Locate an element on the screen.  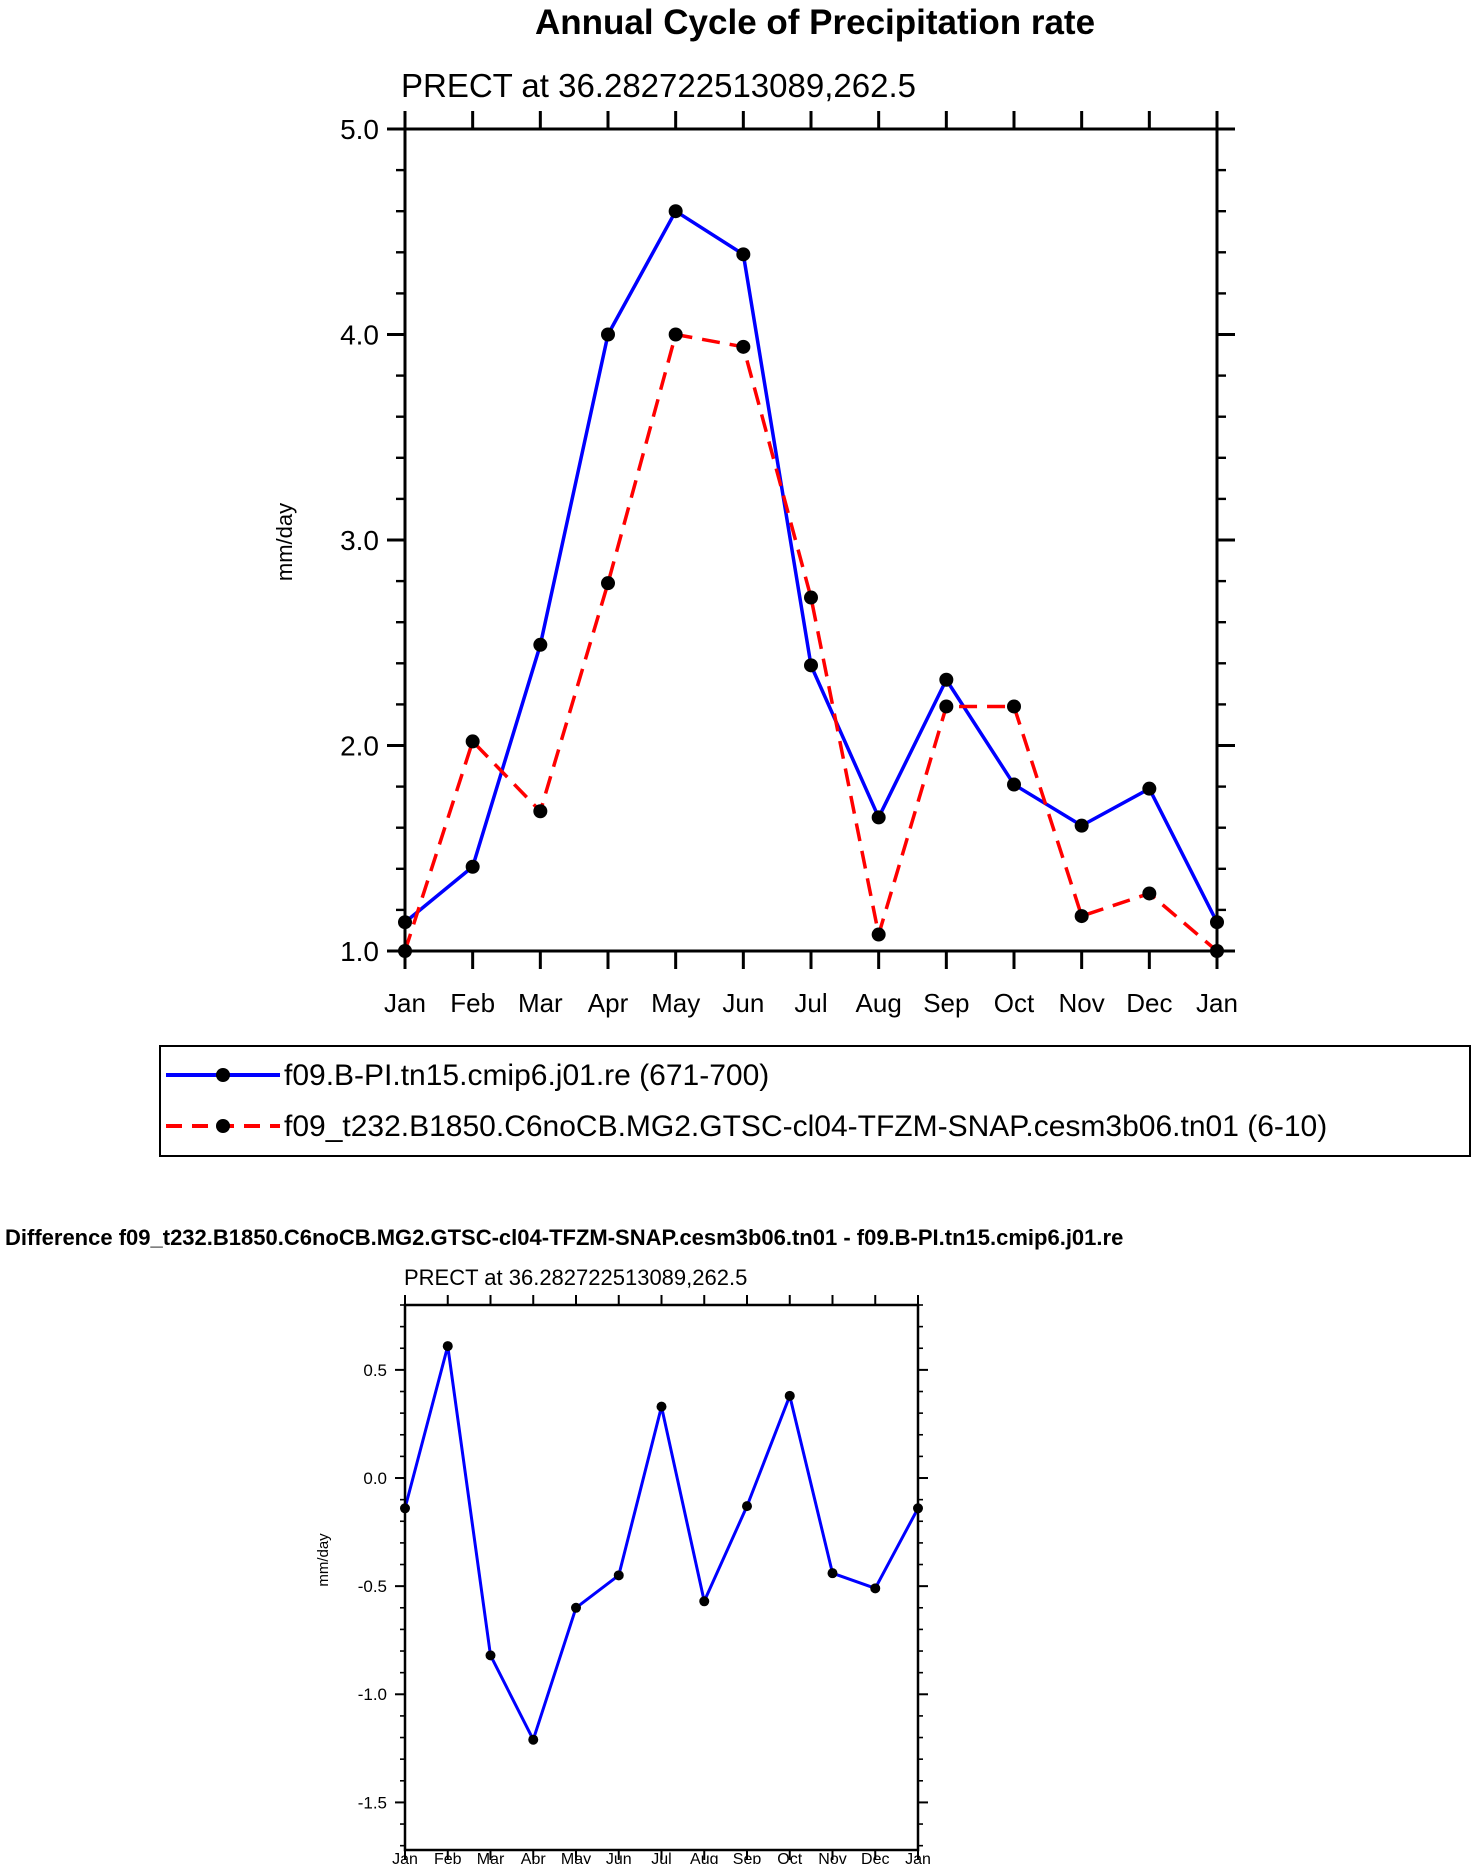
bottom-chart-frame is located at coordinates (661, 1577).